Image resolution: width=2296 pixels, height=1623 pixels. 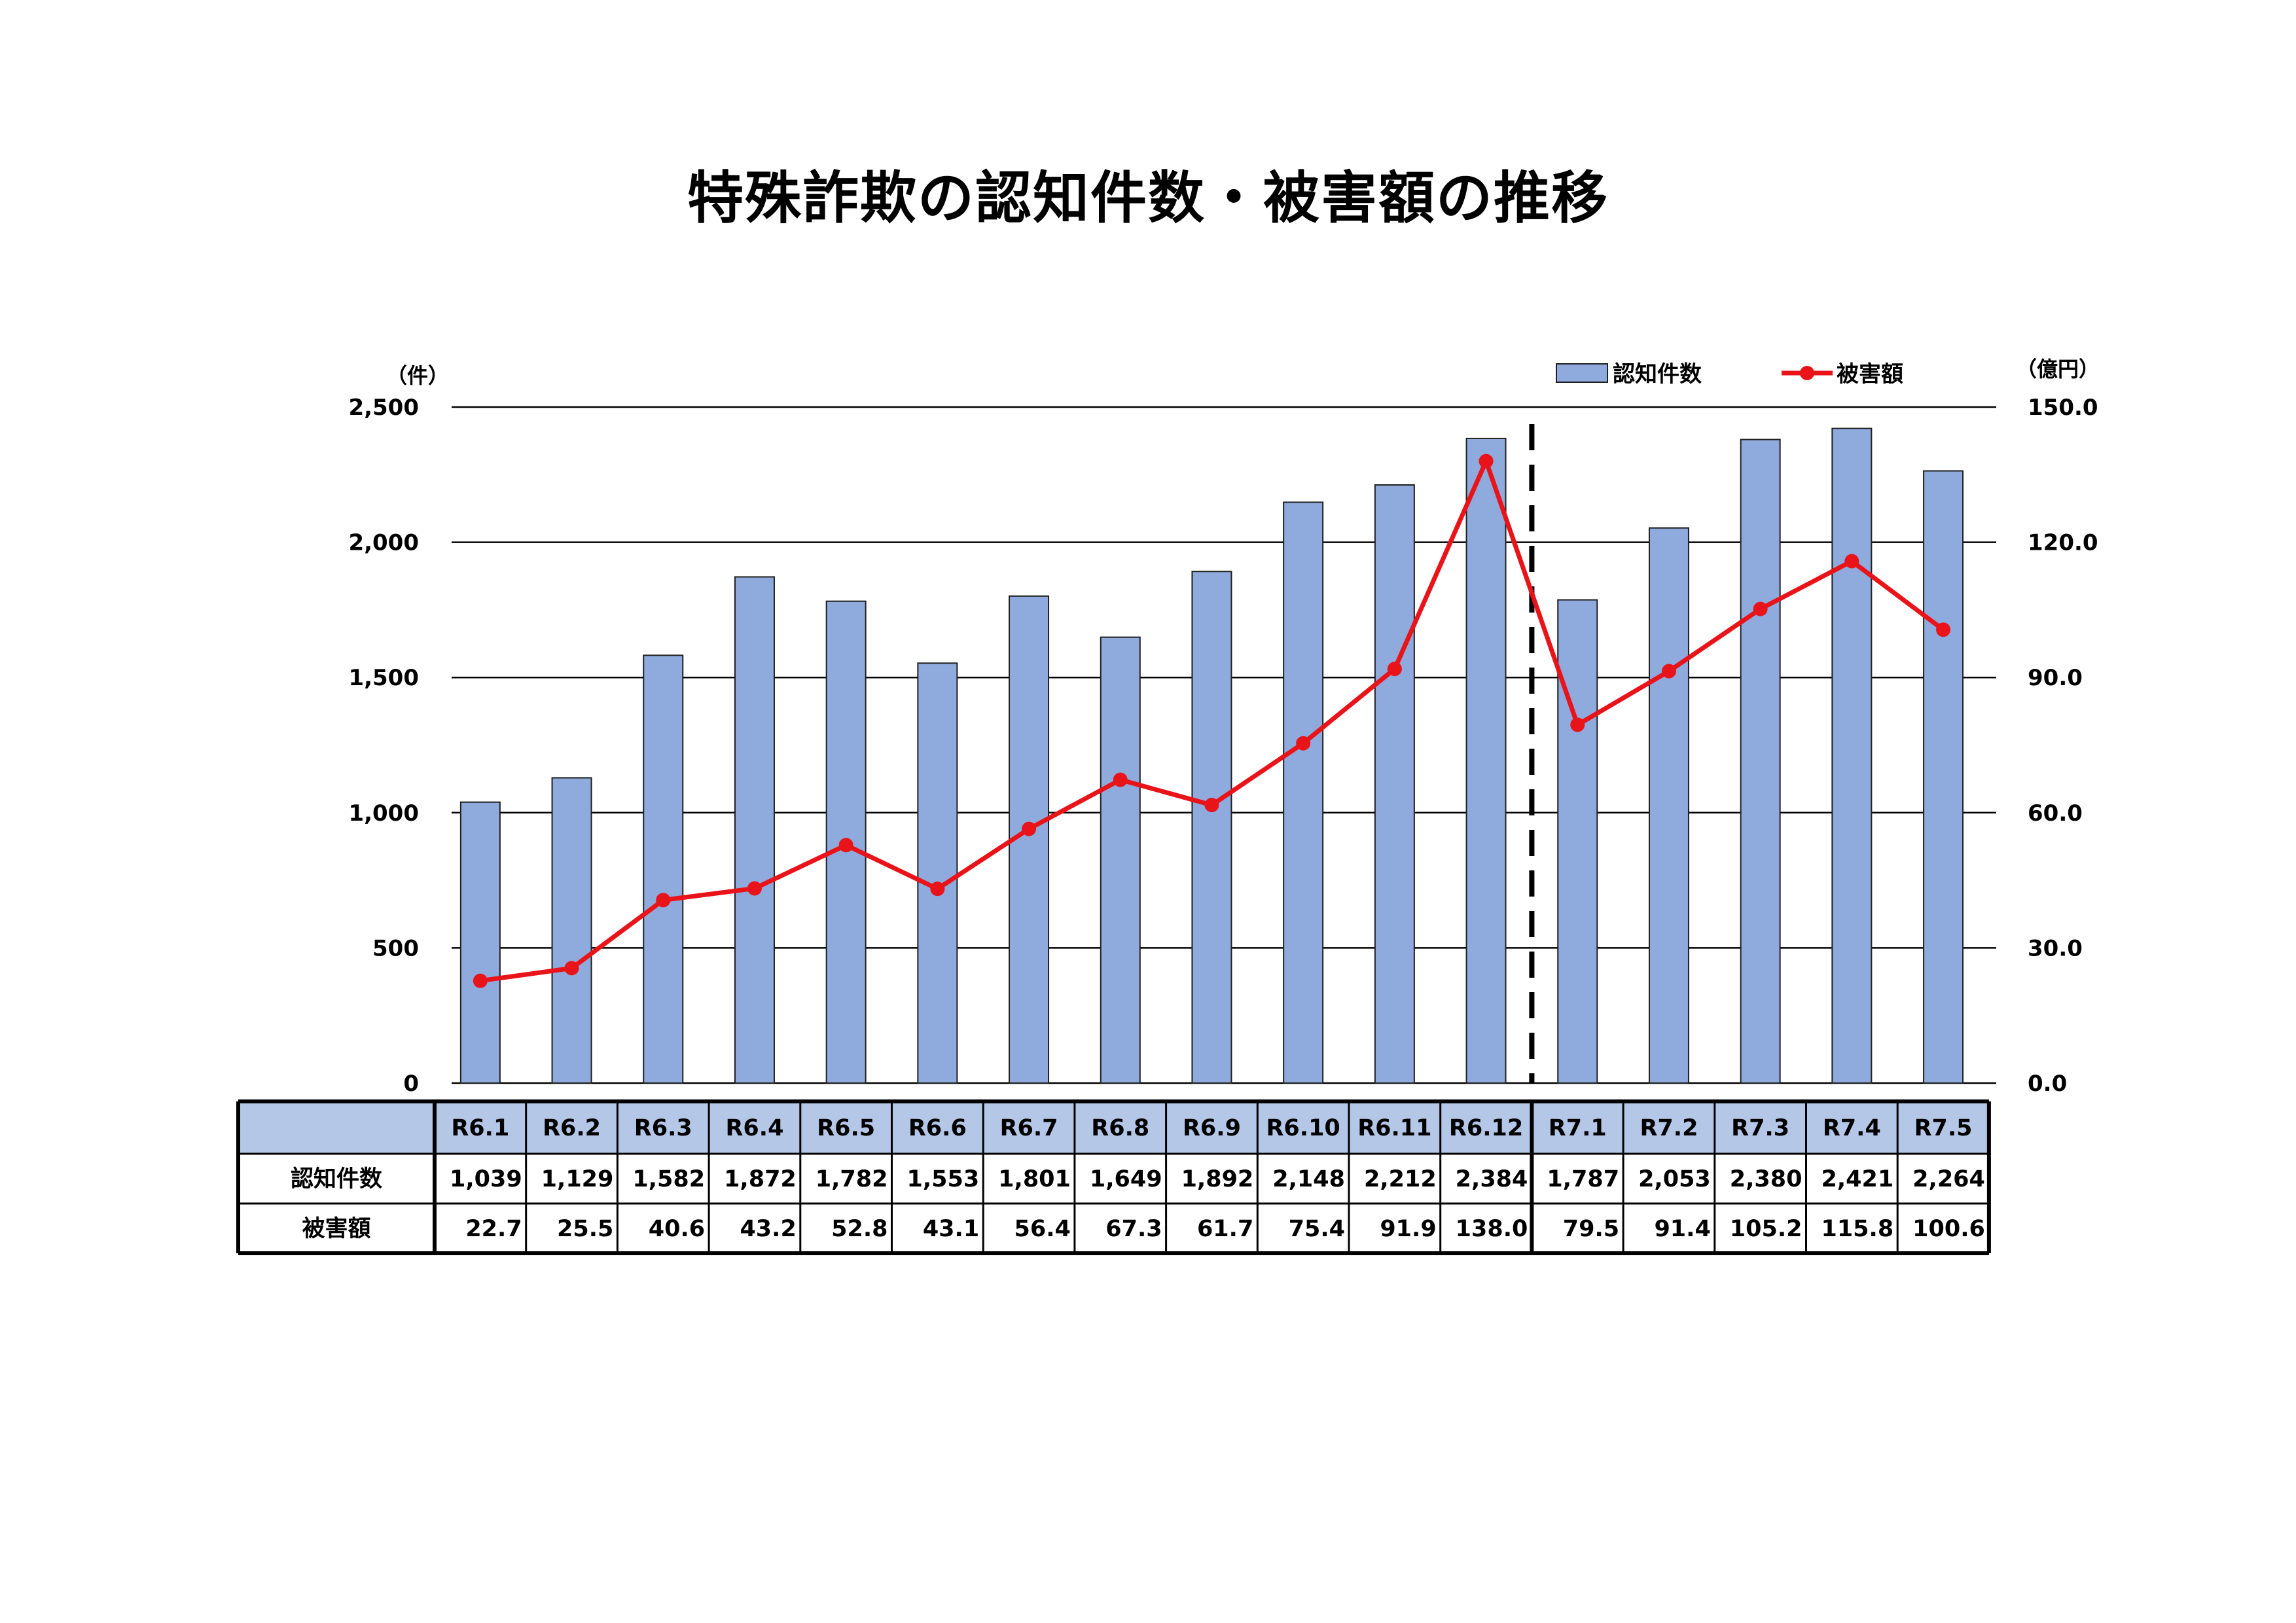 What do you see at coordinates (845, 845) in the screenshot?
I see `point-R6.5` at bounding box center [845, 845].